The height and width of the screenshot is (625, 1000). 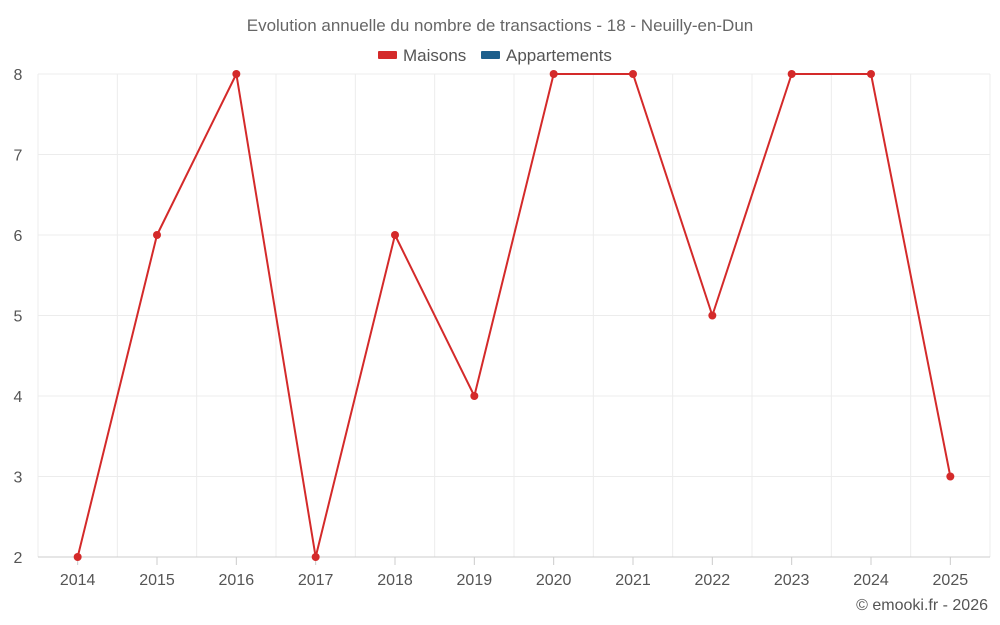 I want to click on x-tick-label: 2023, so click(x=792, y=580).